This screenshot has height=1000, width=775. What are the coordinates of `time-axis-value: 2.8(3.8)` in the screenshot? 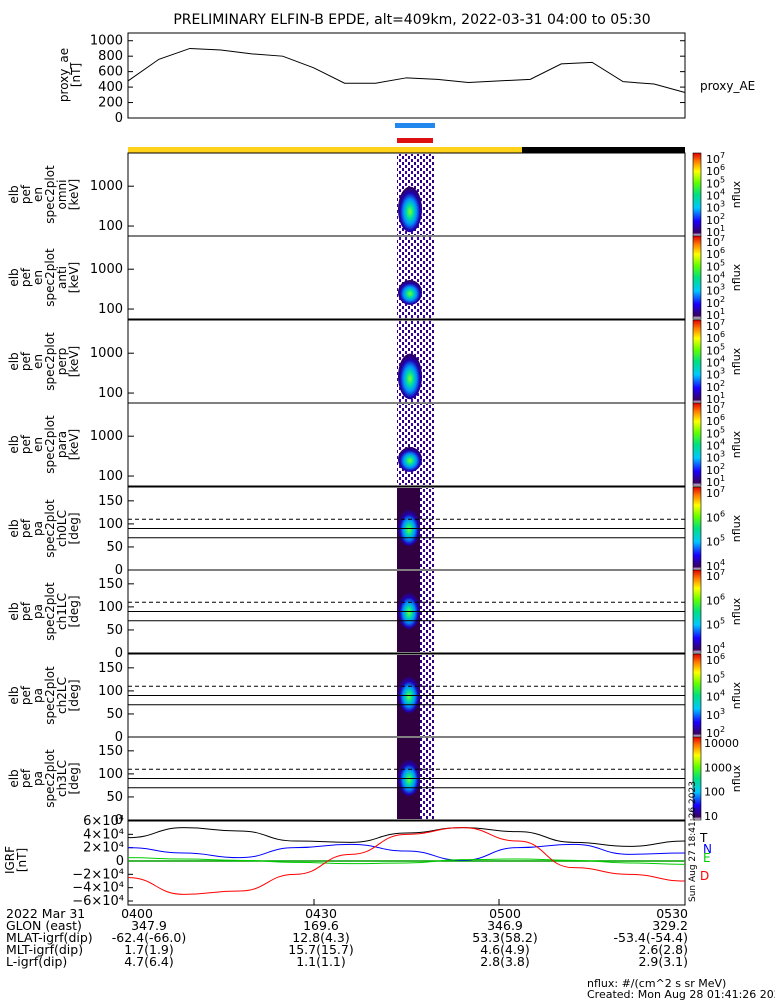 It's located at (505, 961).